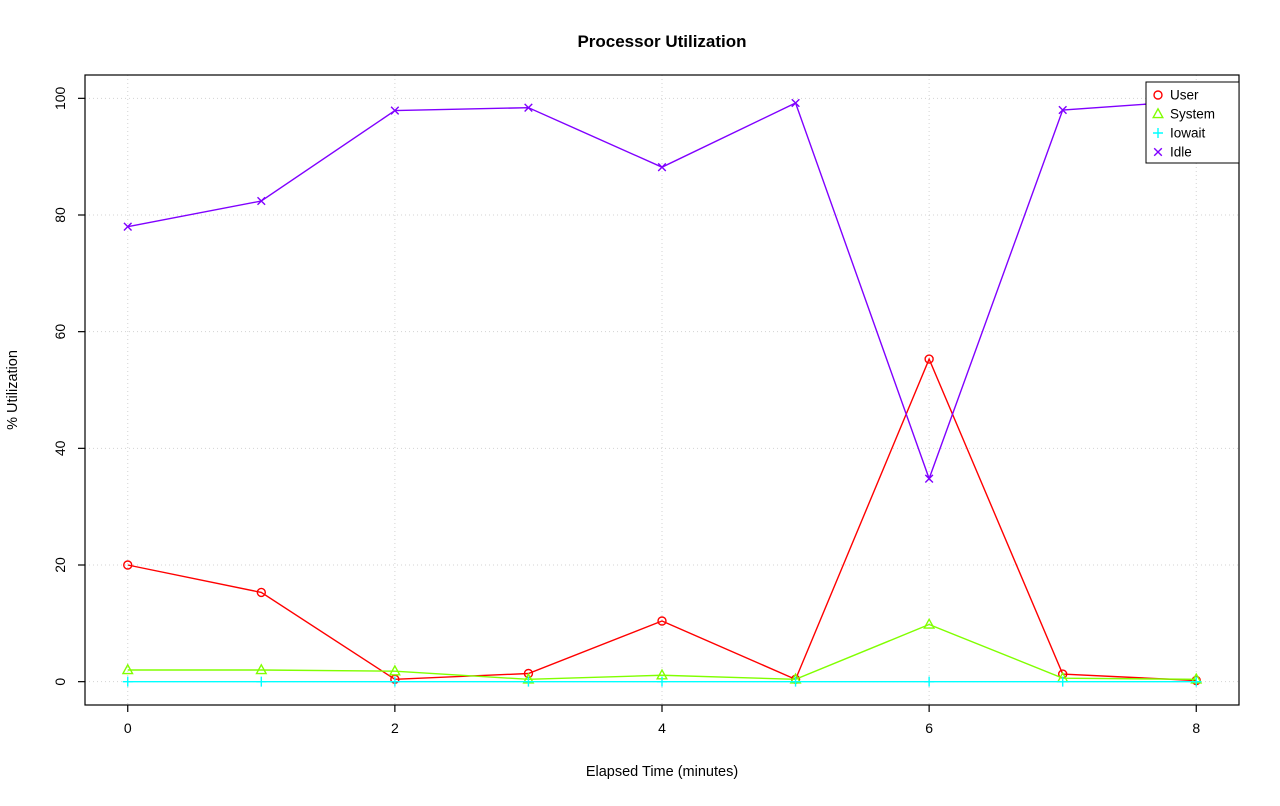 This screenshot has width=1280, height=806. I want to click on y-tick-label: 100, so click(60, 98).